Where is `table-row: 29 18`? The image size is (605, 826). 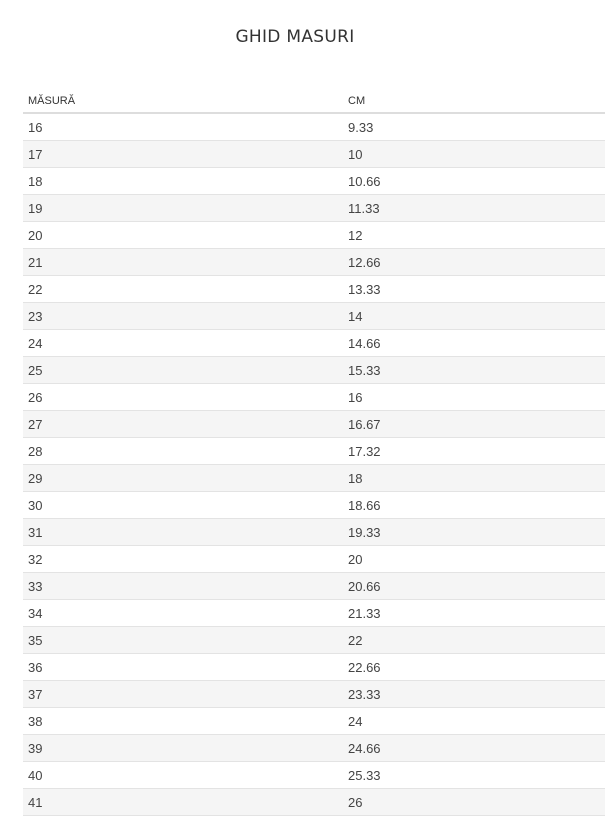 table-row: 29 18 is located at coordinates (314, 478).